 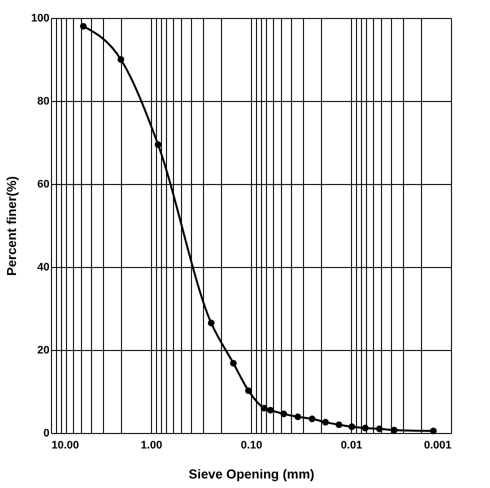 I want to click on y-tick-label: 100, so click(x=40, y=18).